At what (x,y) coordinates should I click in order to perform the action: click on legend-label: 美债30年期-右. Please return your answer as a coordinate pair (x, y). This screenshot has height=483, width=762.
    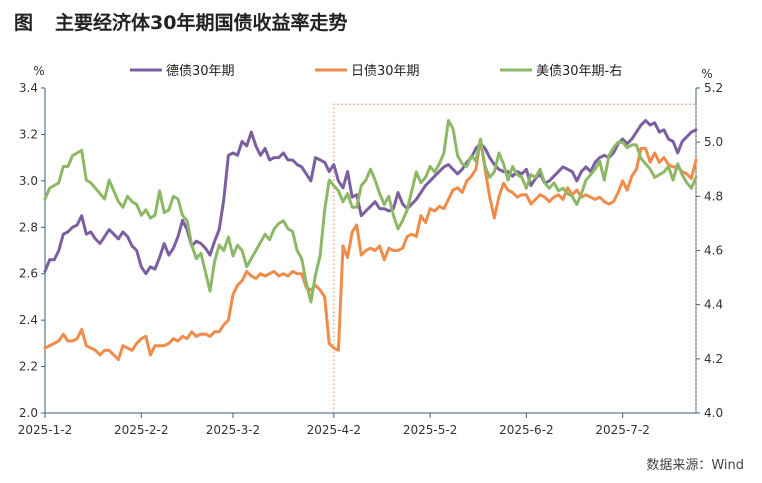
    Looking at the image, I should click on (579, 71).